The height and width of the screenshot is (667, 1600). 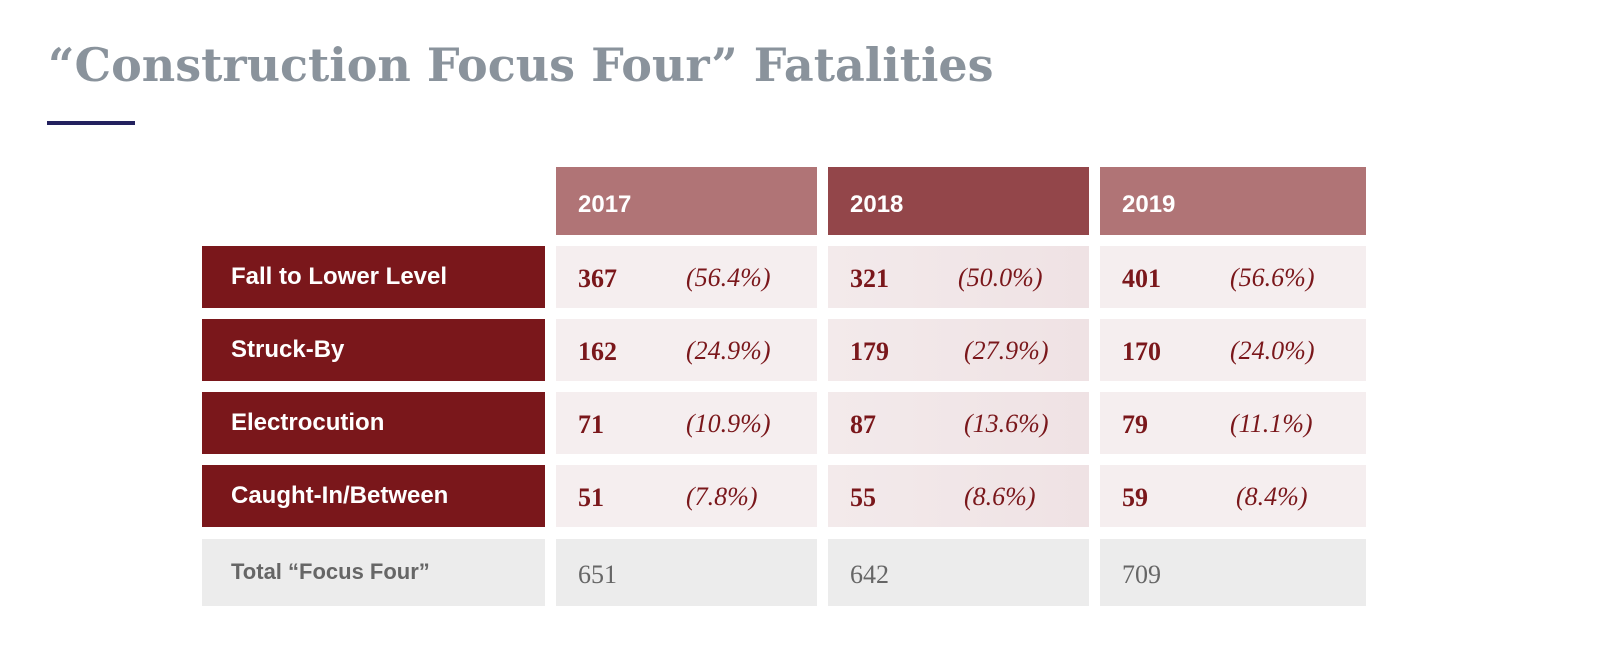 What do you see at coordinates (1135, 497) in the screenshot?
I see `fatality-count: 59` at bounding box center [1135, 497].